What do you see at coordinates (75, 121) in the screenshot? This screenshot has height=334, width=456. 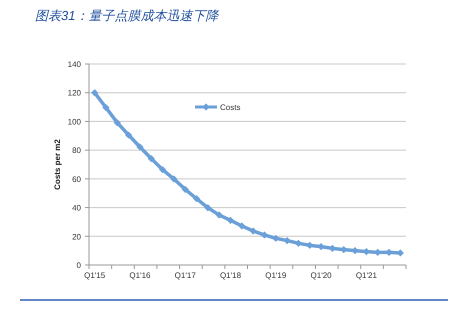 I see `y-tick-label: 100` at bounding box center [75, 121].